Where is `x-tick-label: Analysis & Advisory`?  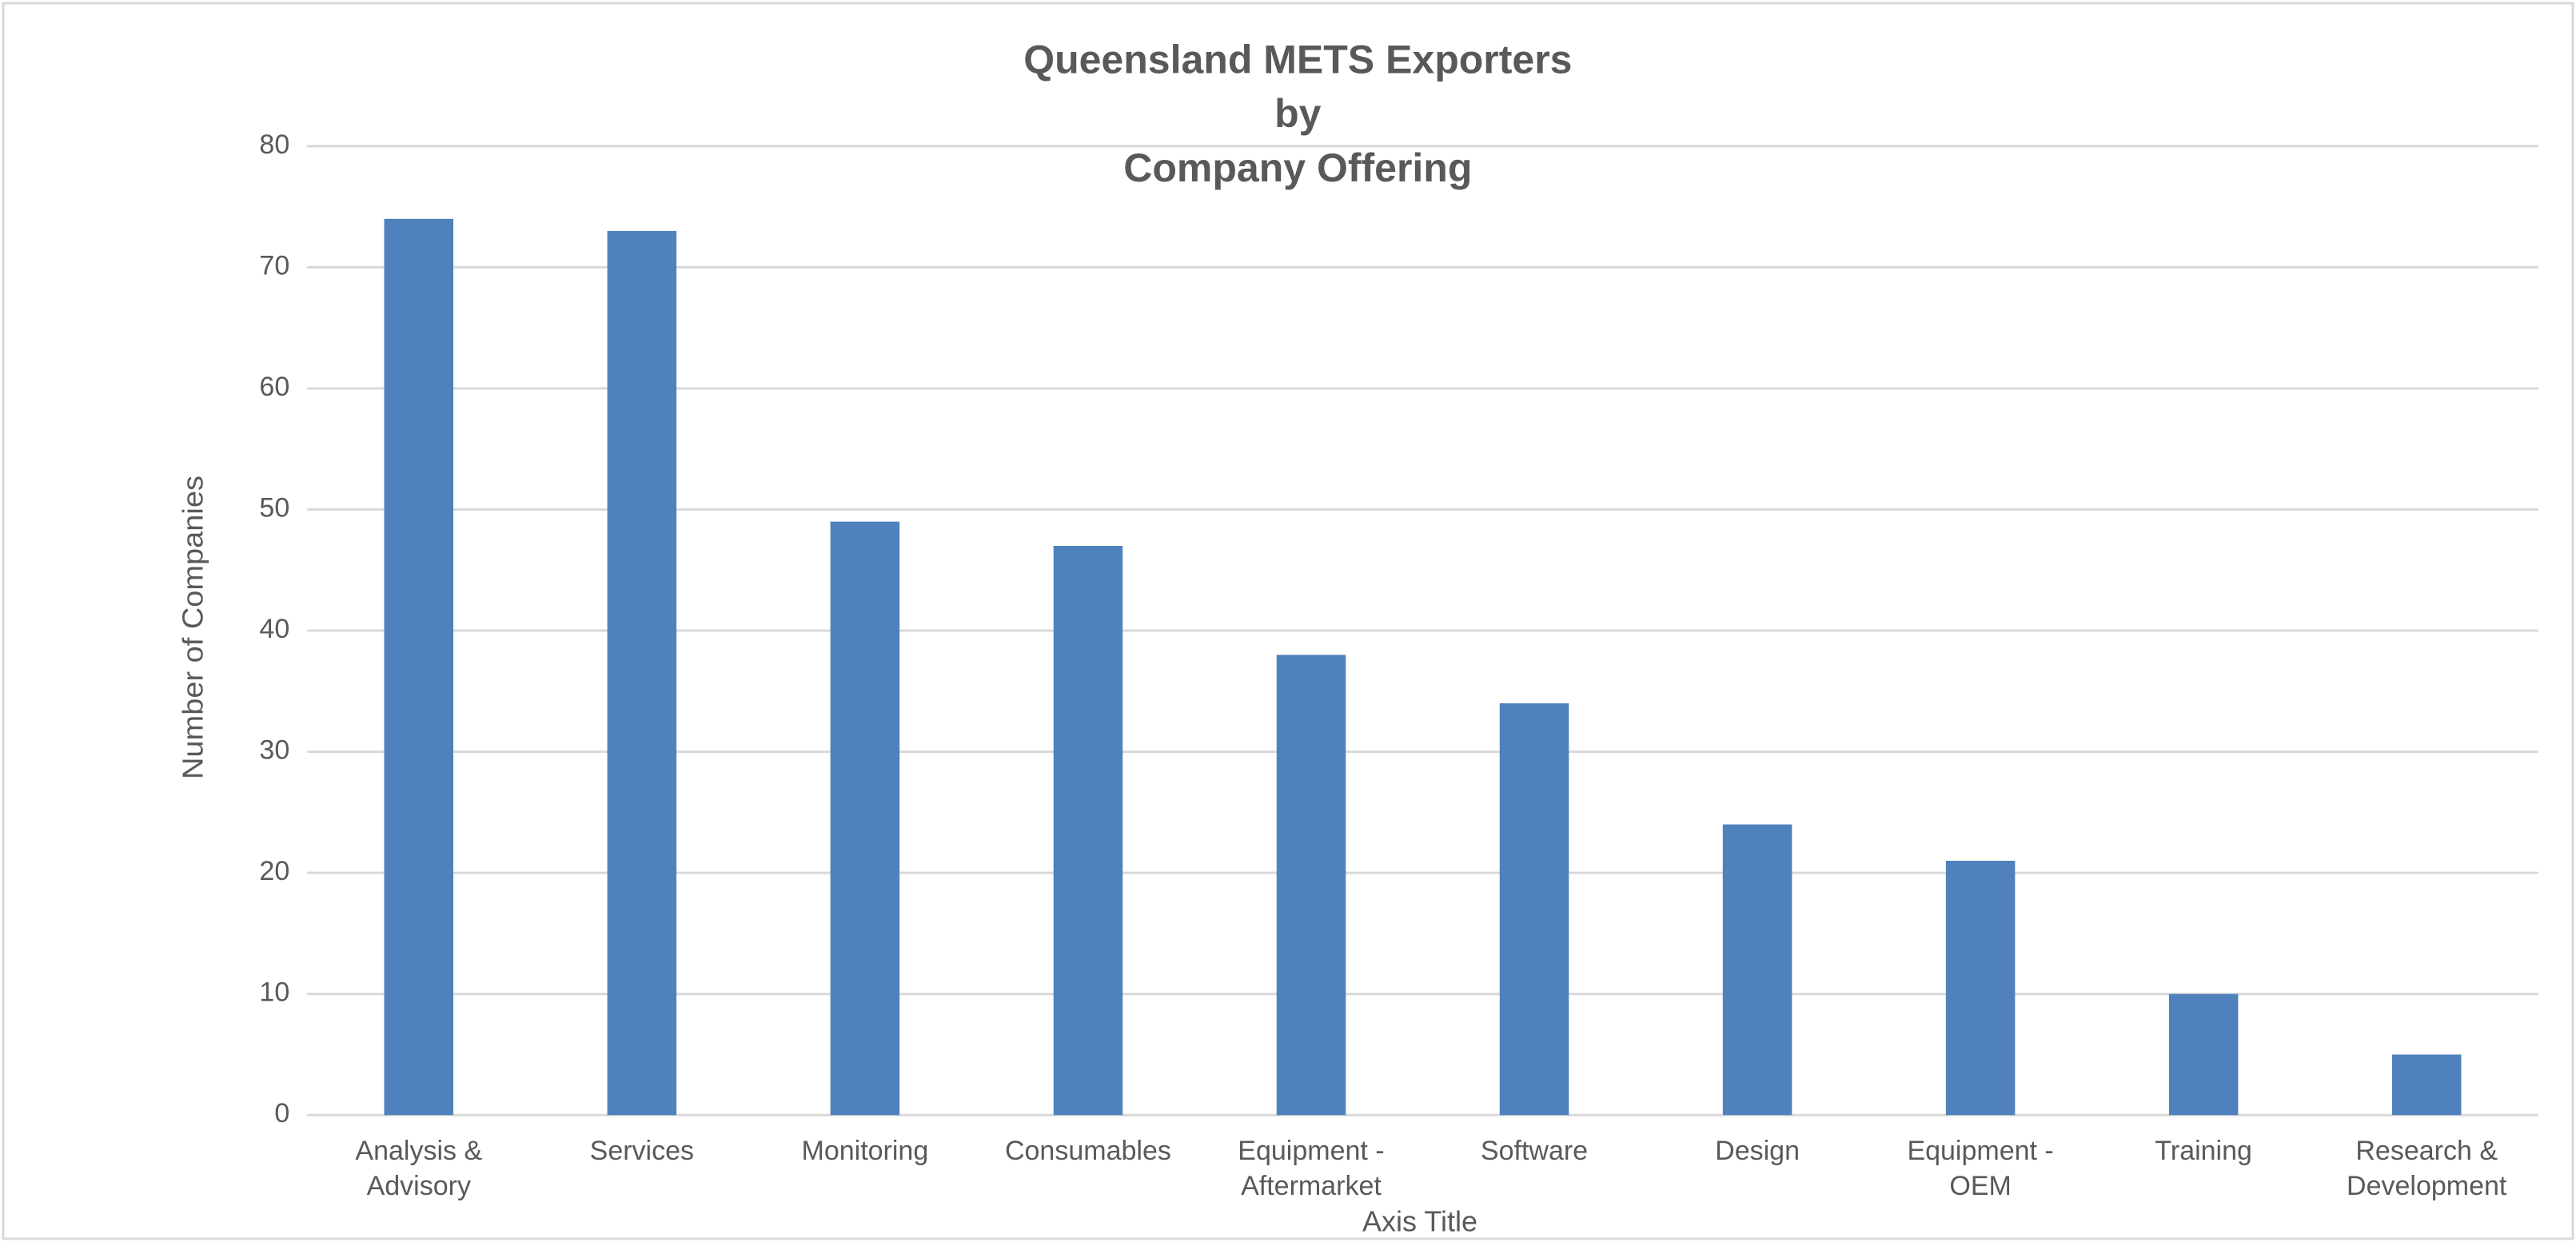
x-tick-label: Analysis & Advisory is located at coordinates (419, 1168).